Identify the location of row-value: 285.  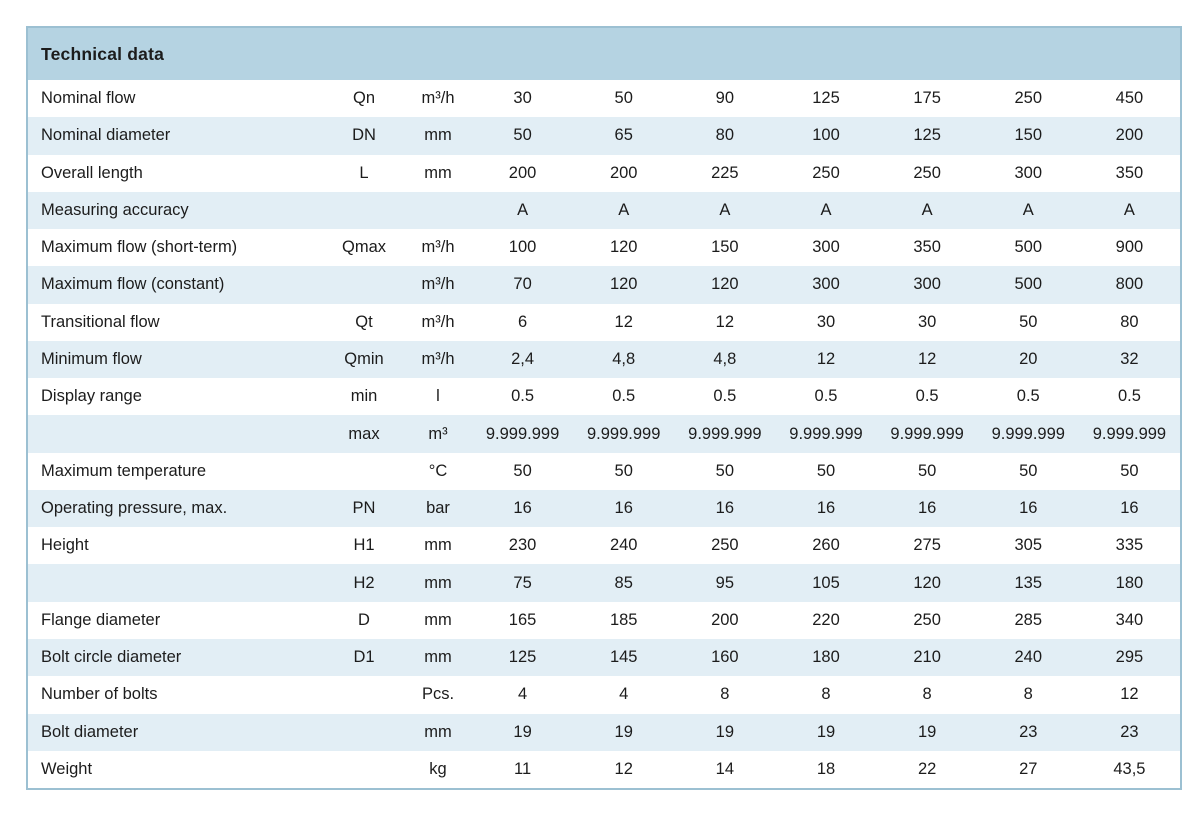
(1028, 619).